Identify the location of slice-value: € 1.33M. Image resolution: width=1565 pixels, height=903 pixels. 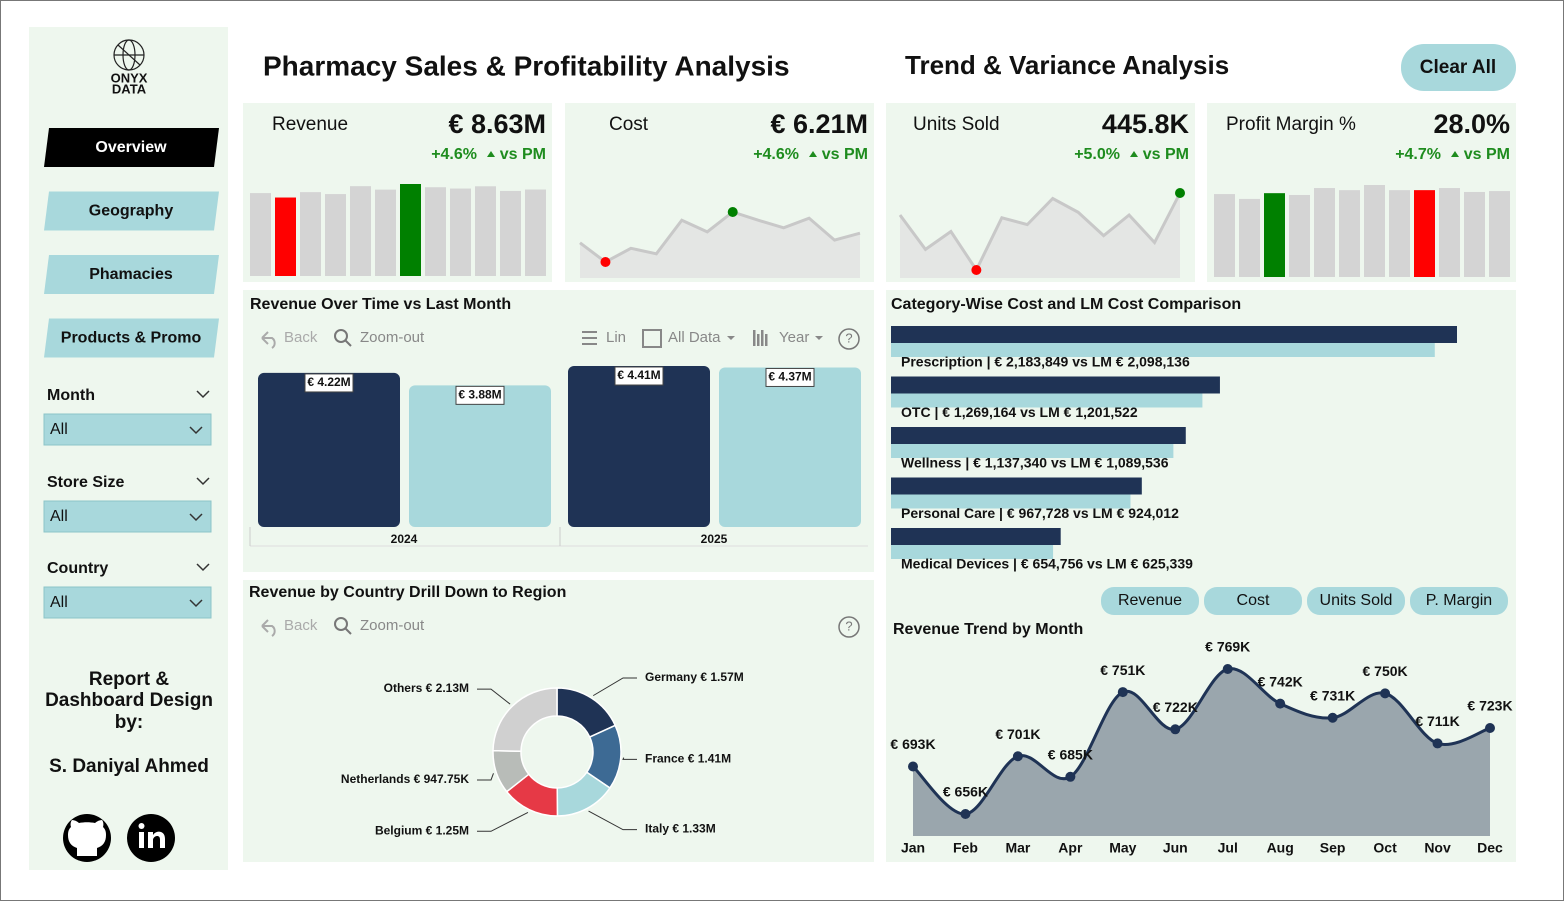
(693, 829).